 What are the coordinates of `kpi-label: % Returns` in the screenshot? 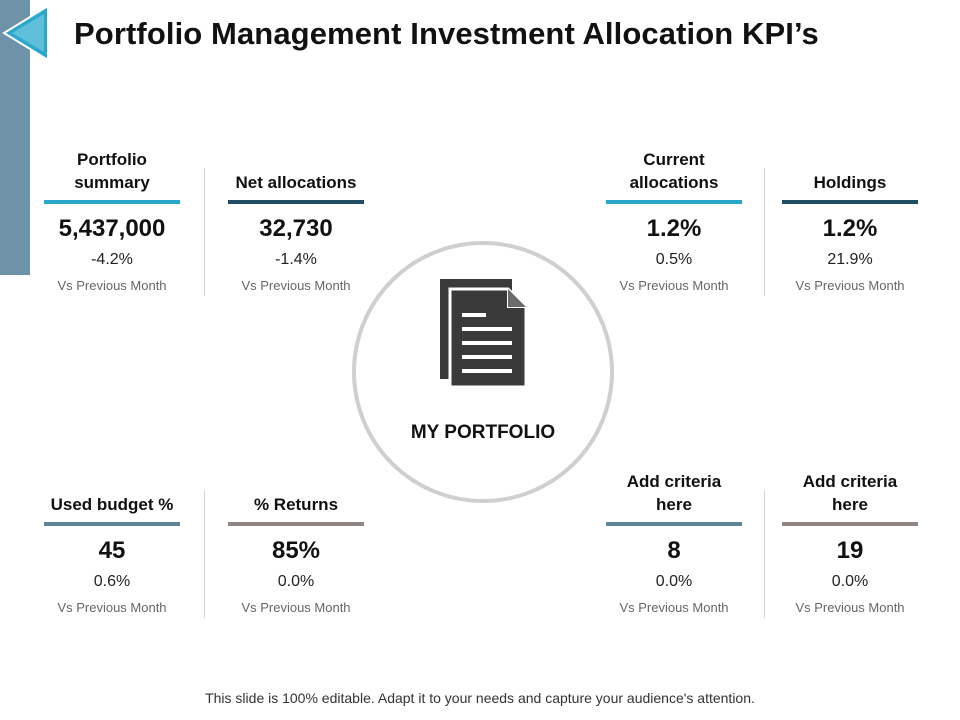 It's located at (296, 504).